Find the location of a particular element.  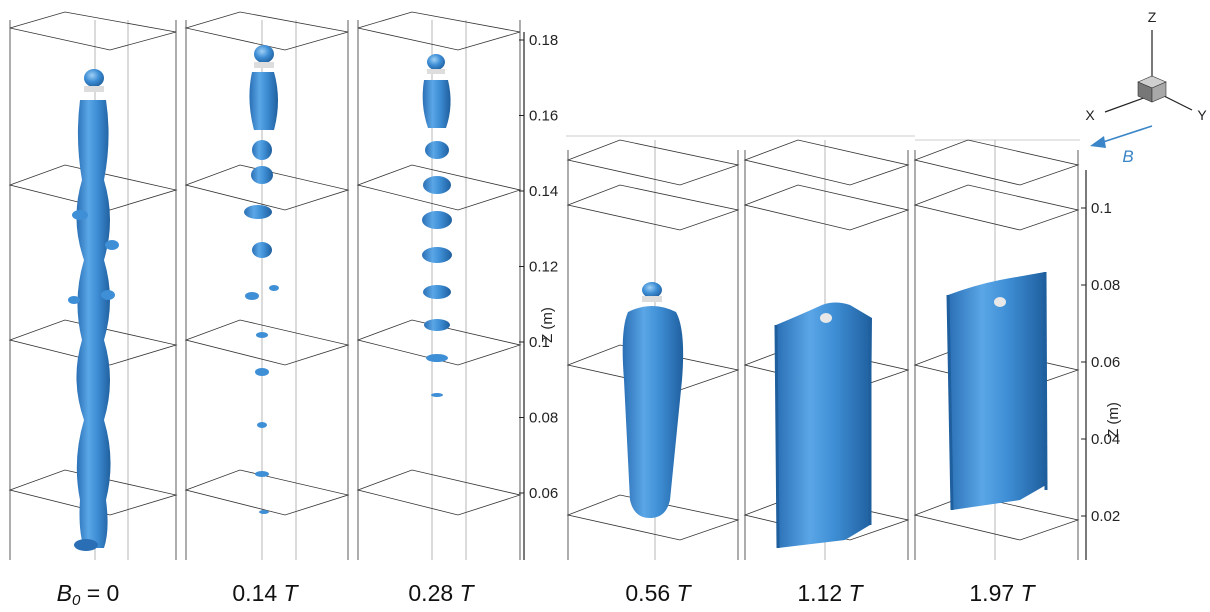

panel-0-56-t: 0.56 T is located at coordinates (653, 372).